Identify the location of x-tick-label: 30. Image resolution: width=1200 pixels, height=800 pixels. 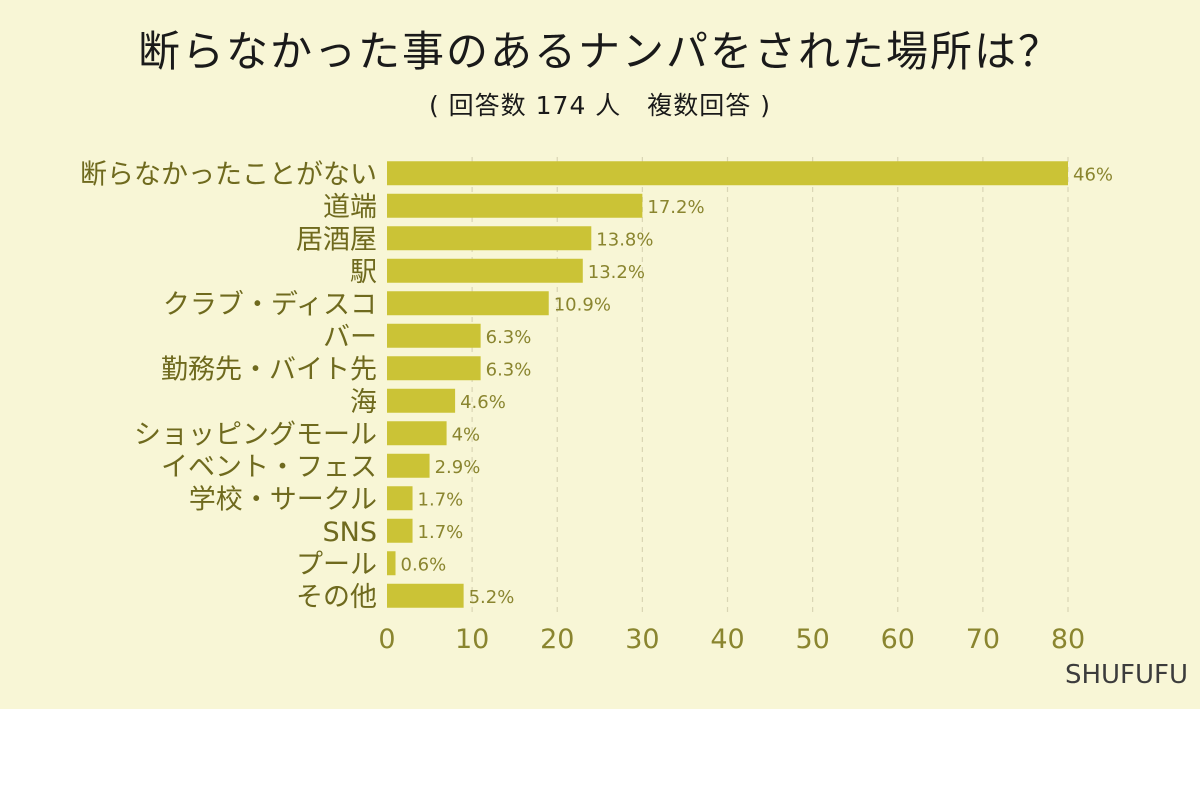
(642, 639).